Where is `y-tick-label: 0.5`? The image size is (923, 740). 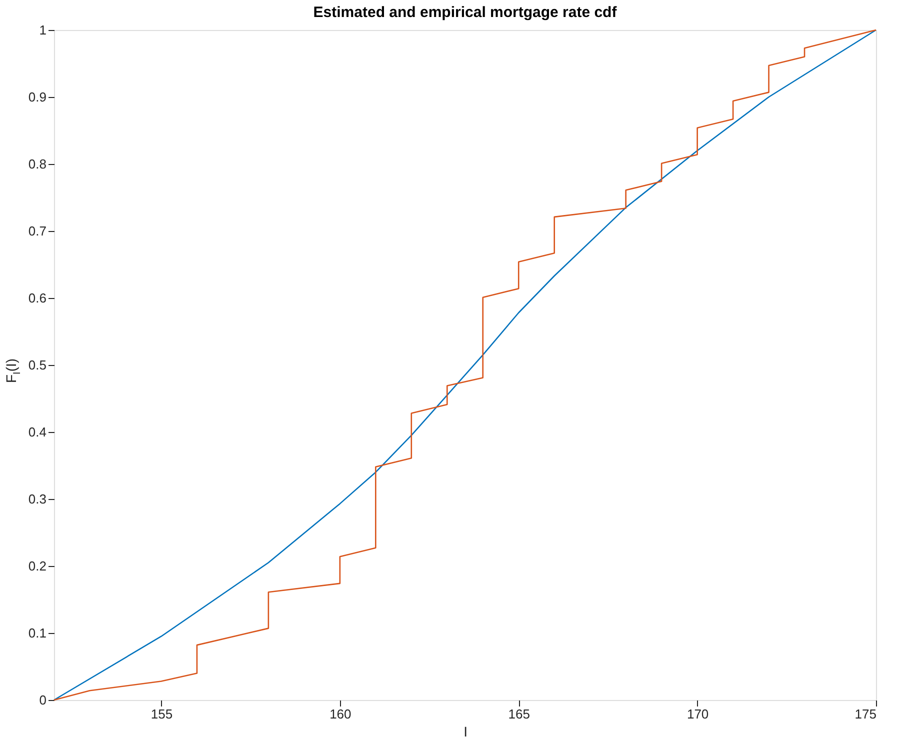
y-tick-label: 0.5 is located at coordinates (37, 365).